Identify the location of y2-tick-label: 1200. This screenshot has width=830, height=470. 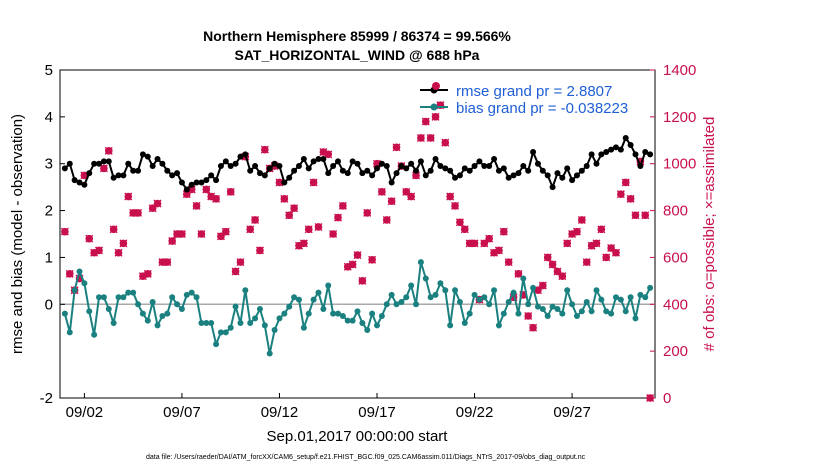
(679, 117).